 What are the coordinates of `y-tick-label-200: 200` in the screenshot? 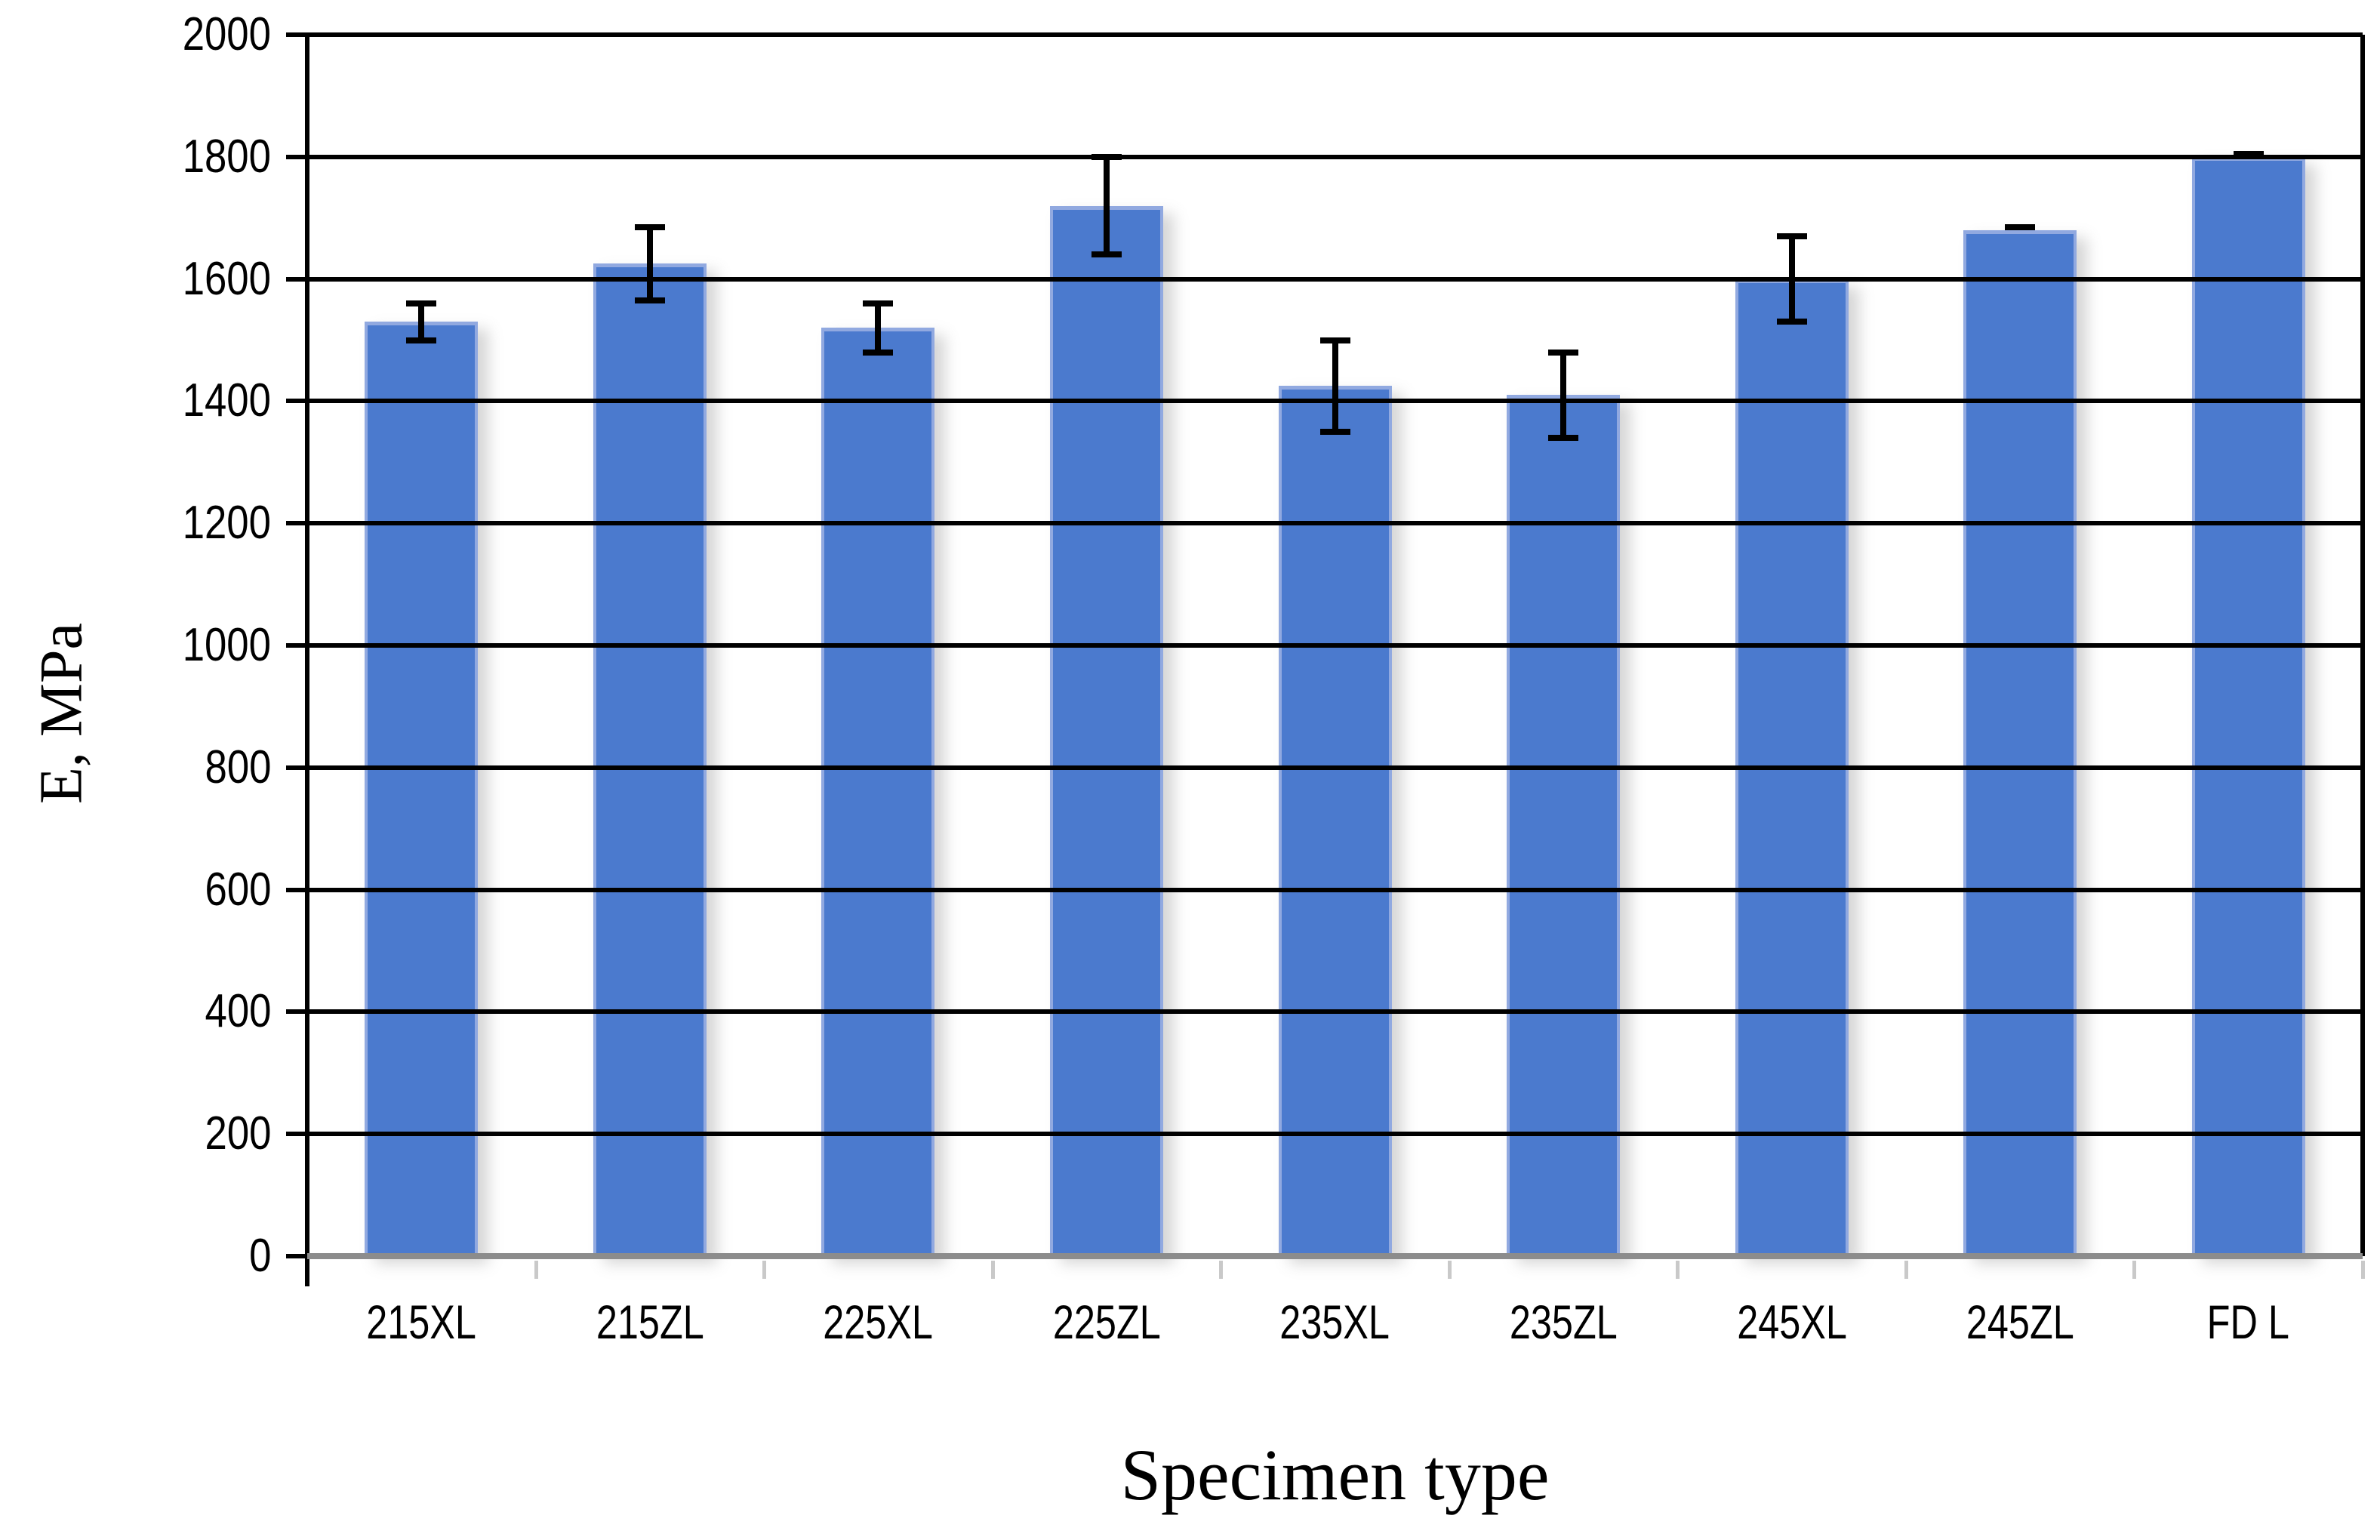 It's located at (158, 1134).